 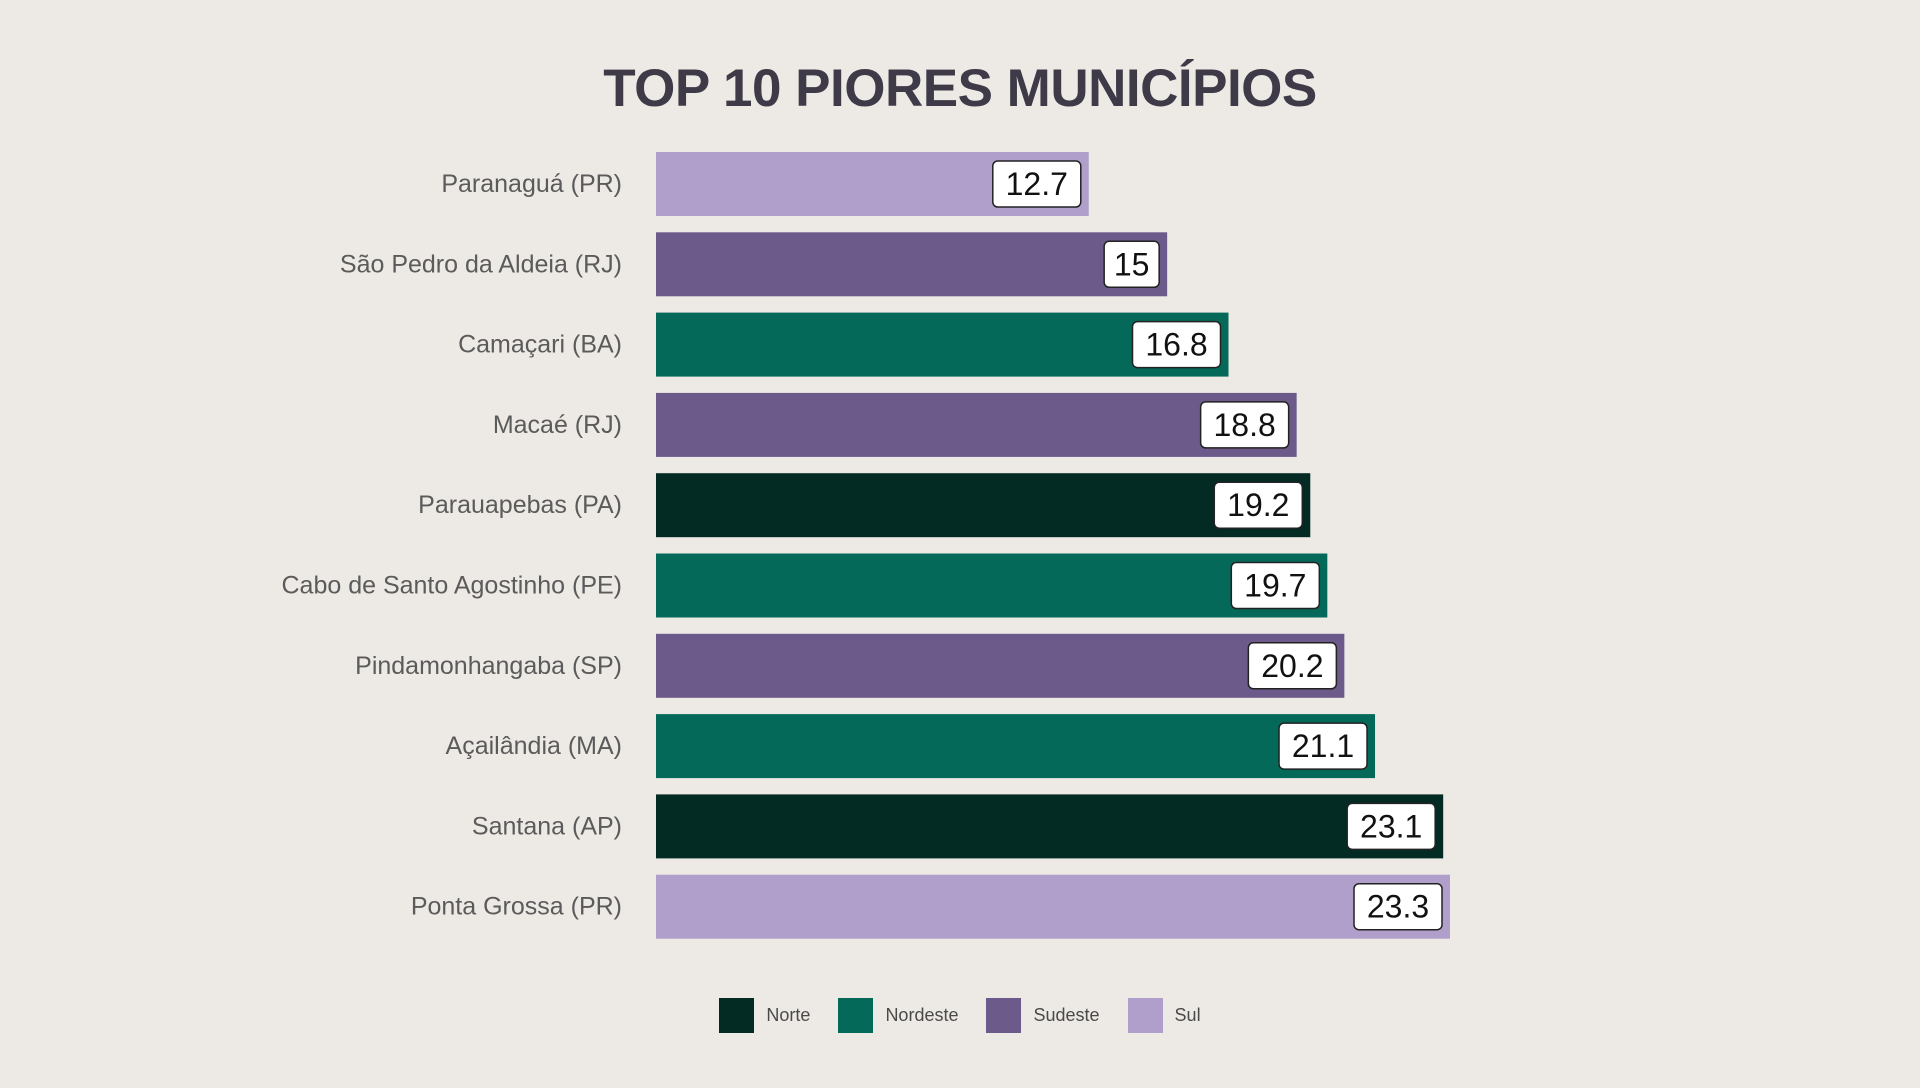 What do you see at coordinates (488, 666) in the screenshot?
I see `category-label: Pindamonhangaba (SP)` at bounding box center [488, 666].